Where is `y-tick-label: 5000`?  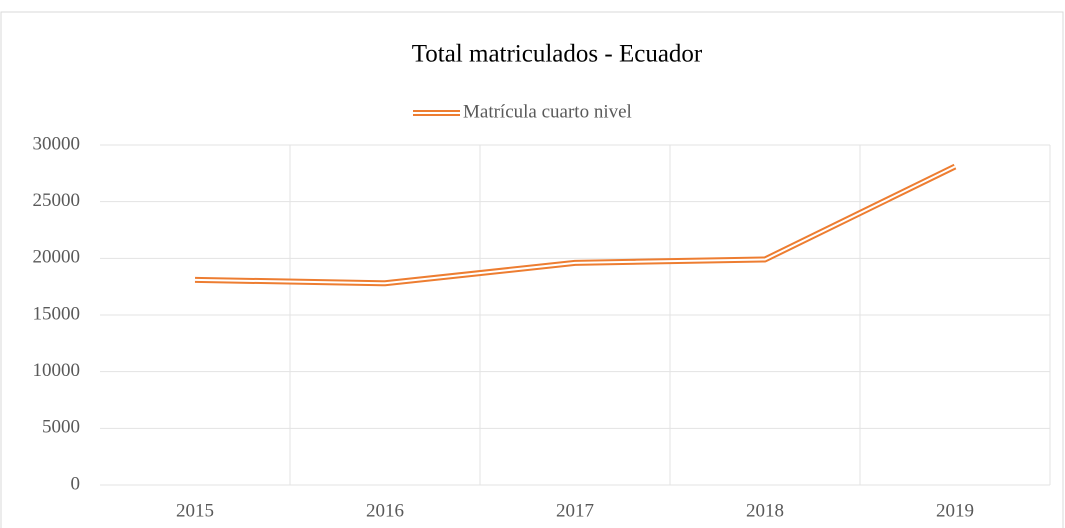
y-tick-label: 5000 is located at coordinates (61, 427).